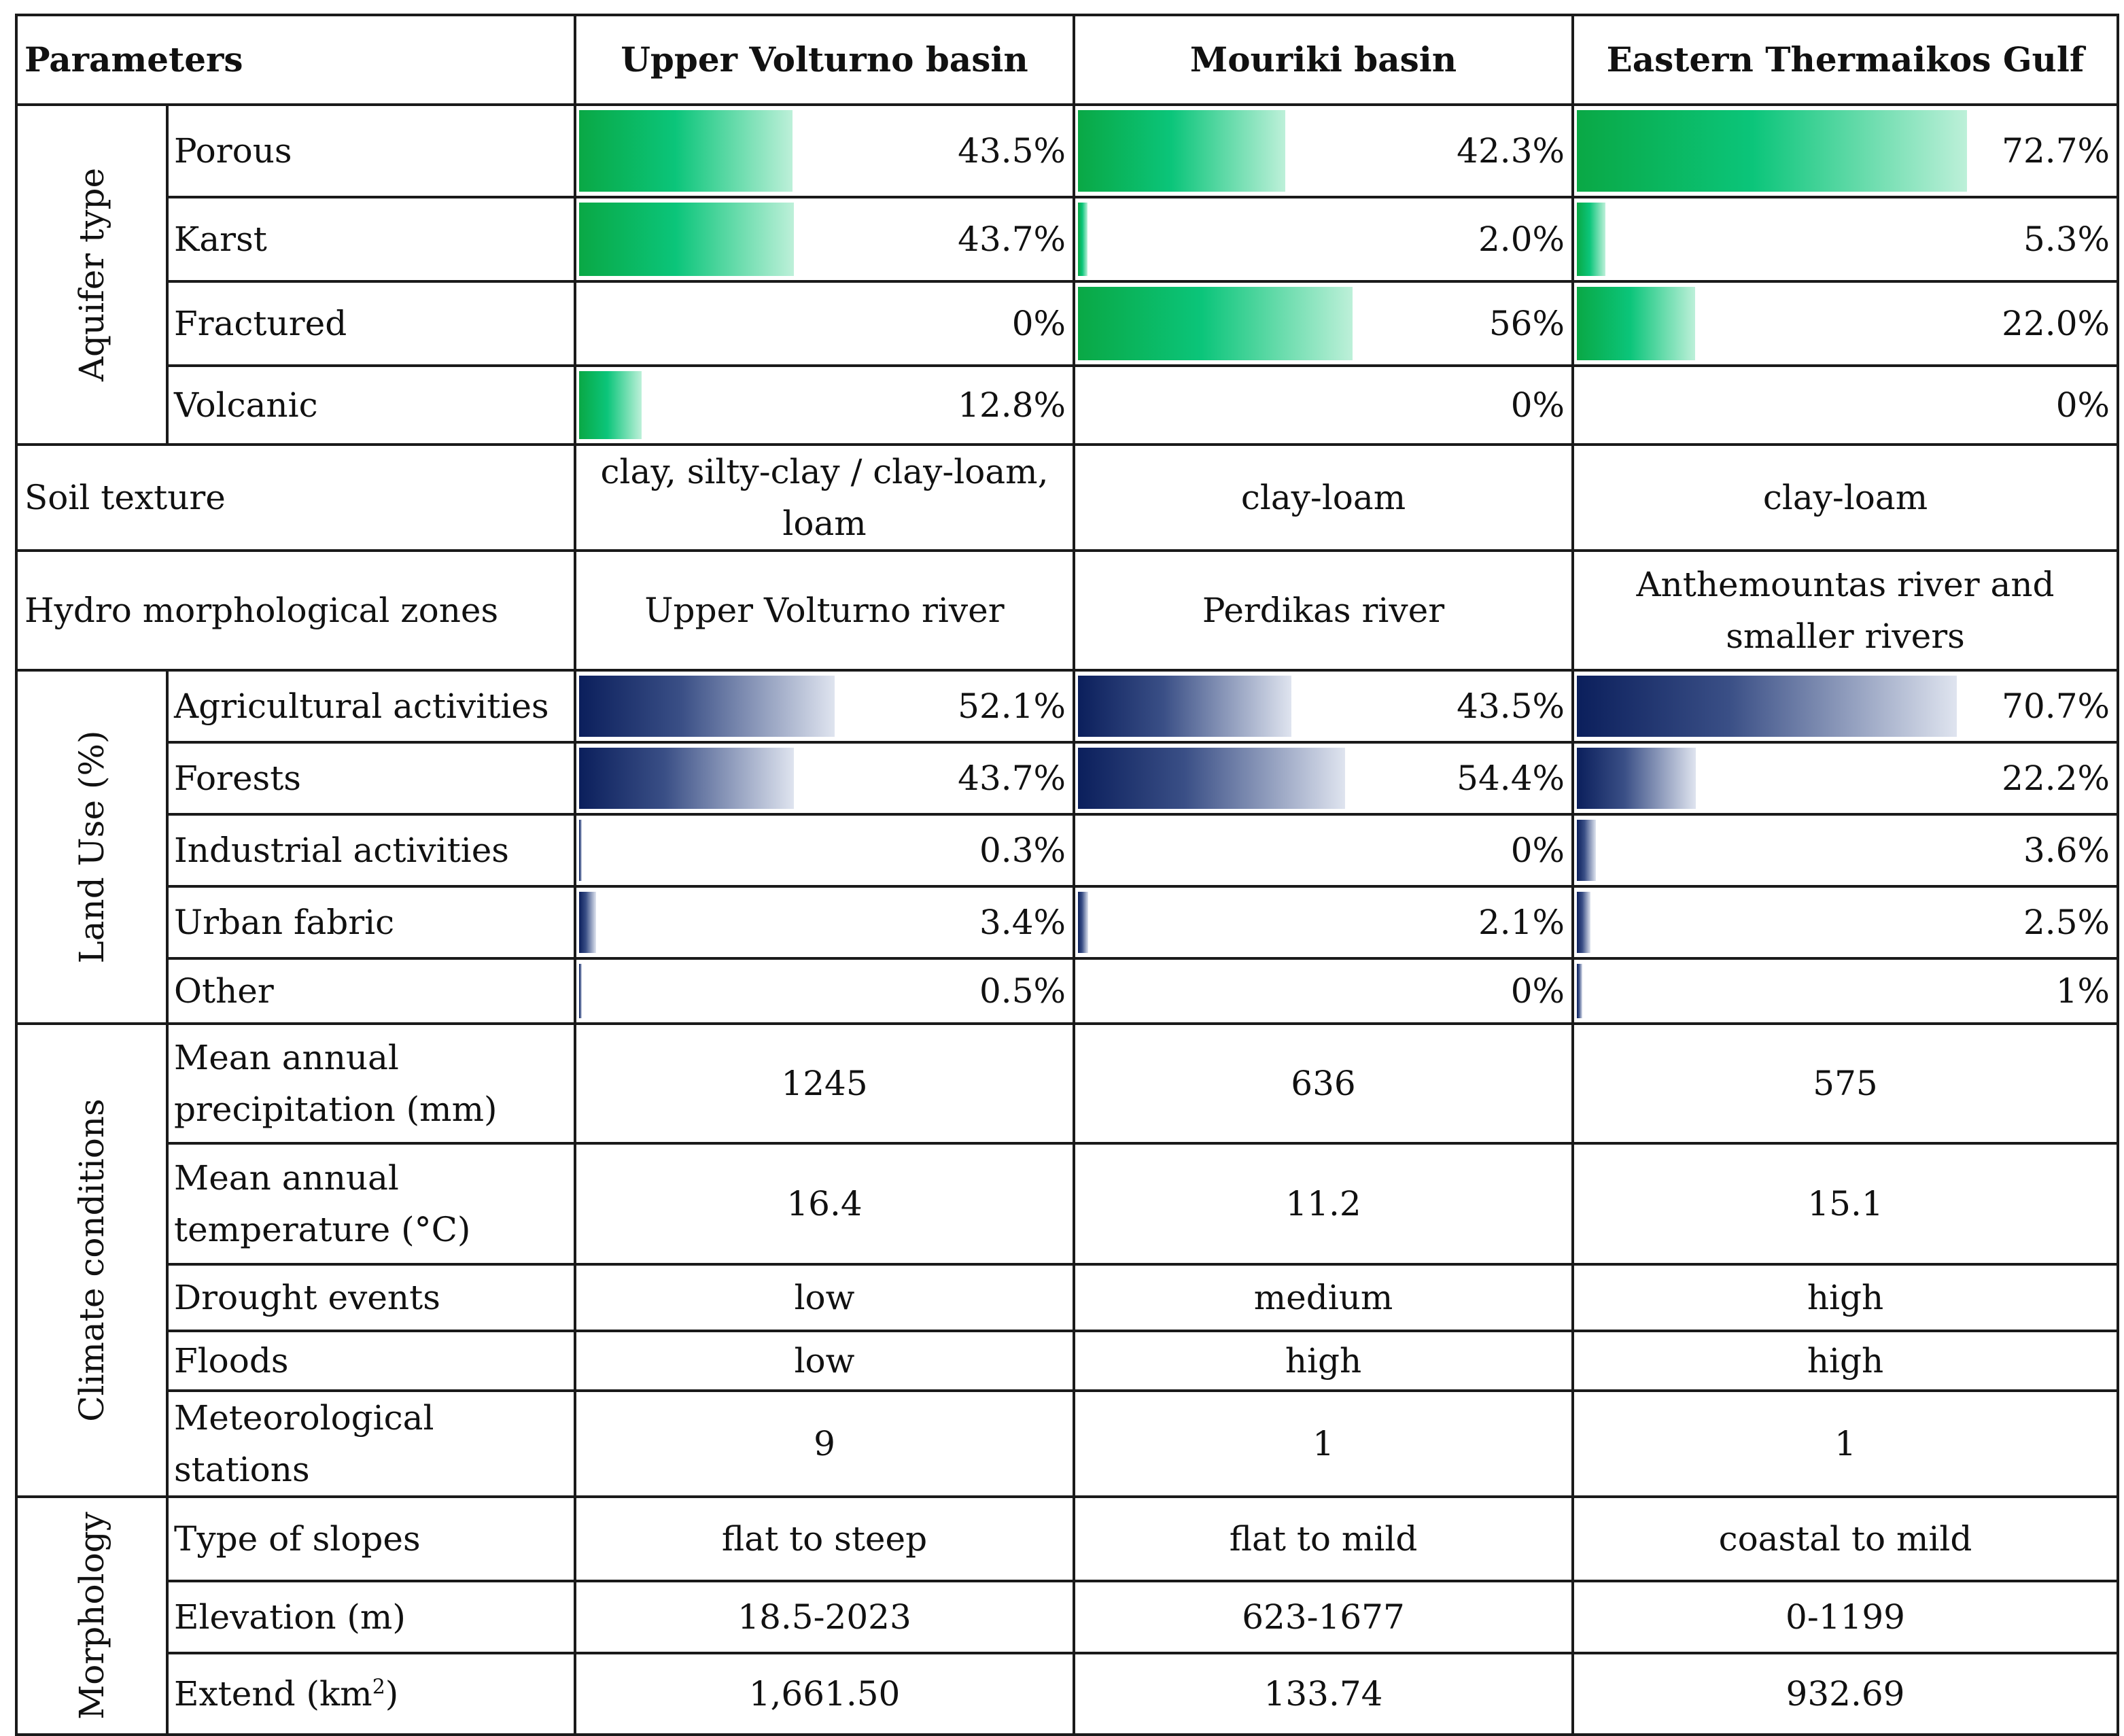  Describe the element at coordinates (1845, 1538) in the screenshot. I see `morphology-value: coastal to mild` at that location.